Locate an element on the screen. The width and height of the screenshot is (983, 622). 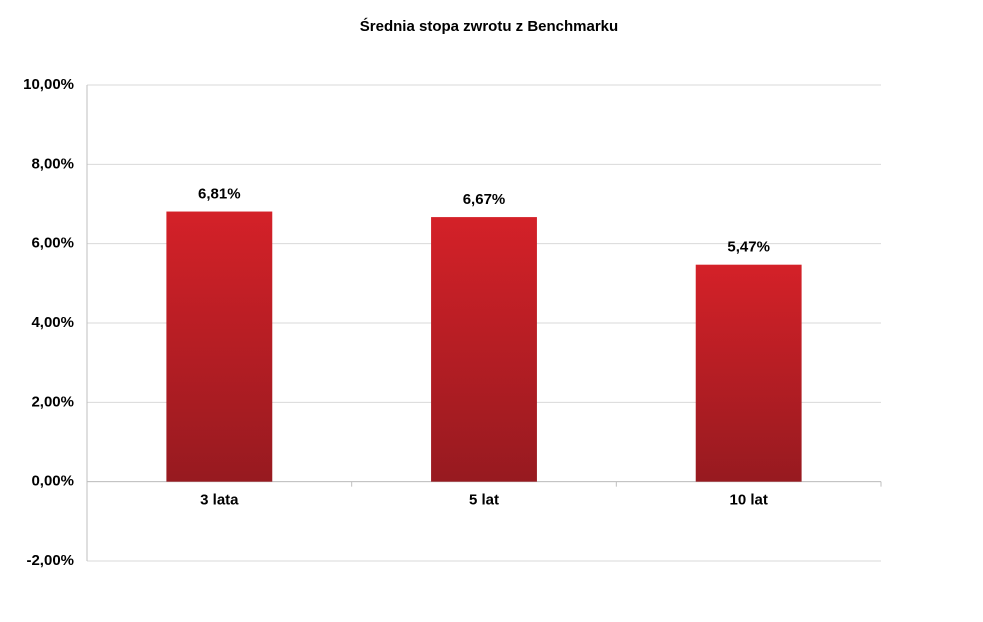
y-tick-label: 10,00% is located at coordinates (48, 84).